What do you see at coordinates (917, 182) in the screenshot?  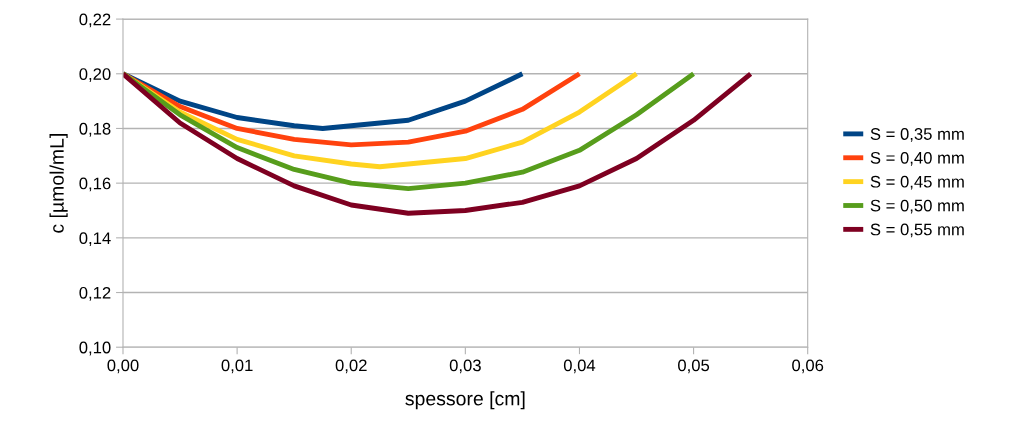 I see `legend-label: S = 0,45 mm` at bounding box center [917, 182].